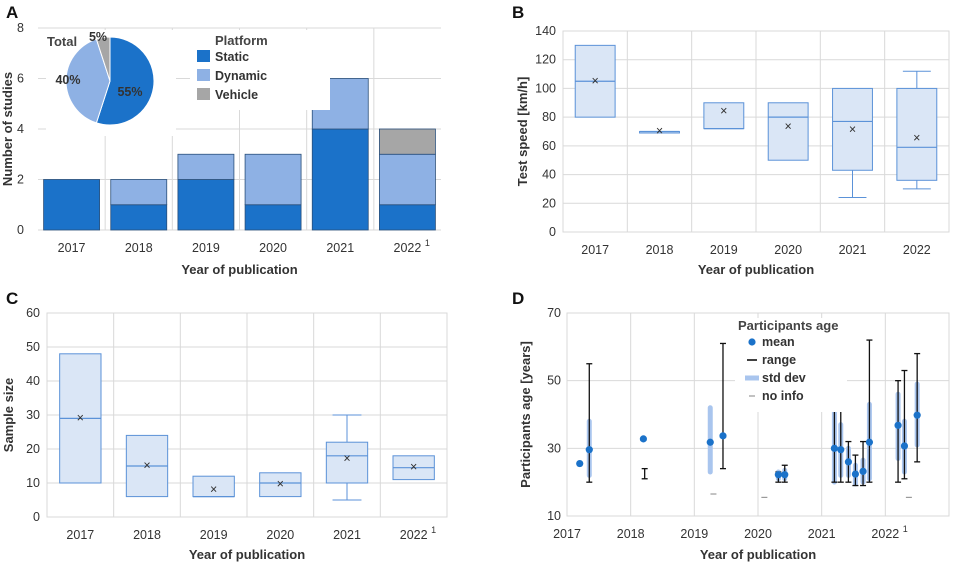 The image size is (955, 562). I want to click on panel-letter-c: C, so click(12, 298).